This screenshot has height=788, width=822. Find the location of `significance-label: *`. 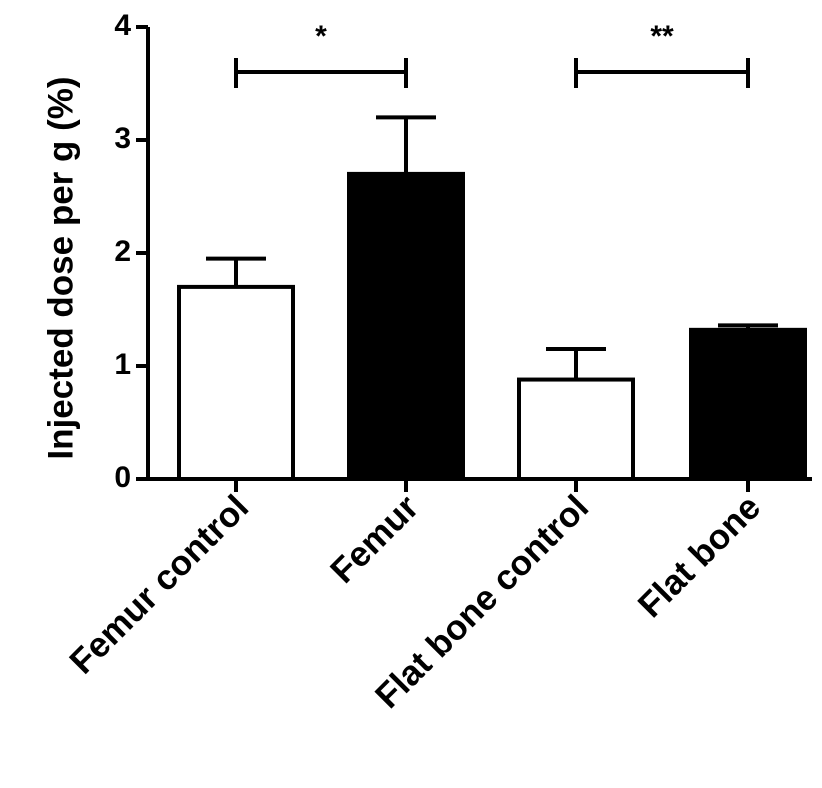

significance-label: * is located at coordinates (321, 36).